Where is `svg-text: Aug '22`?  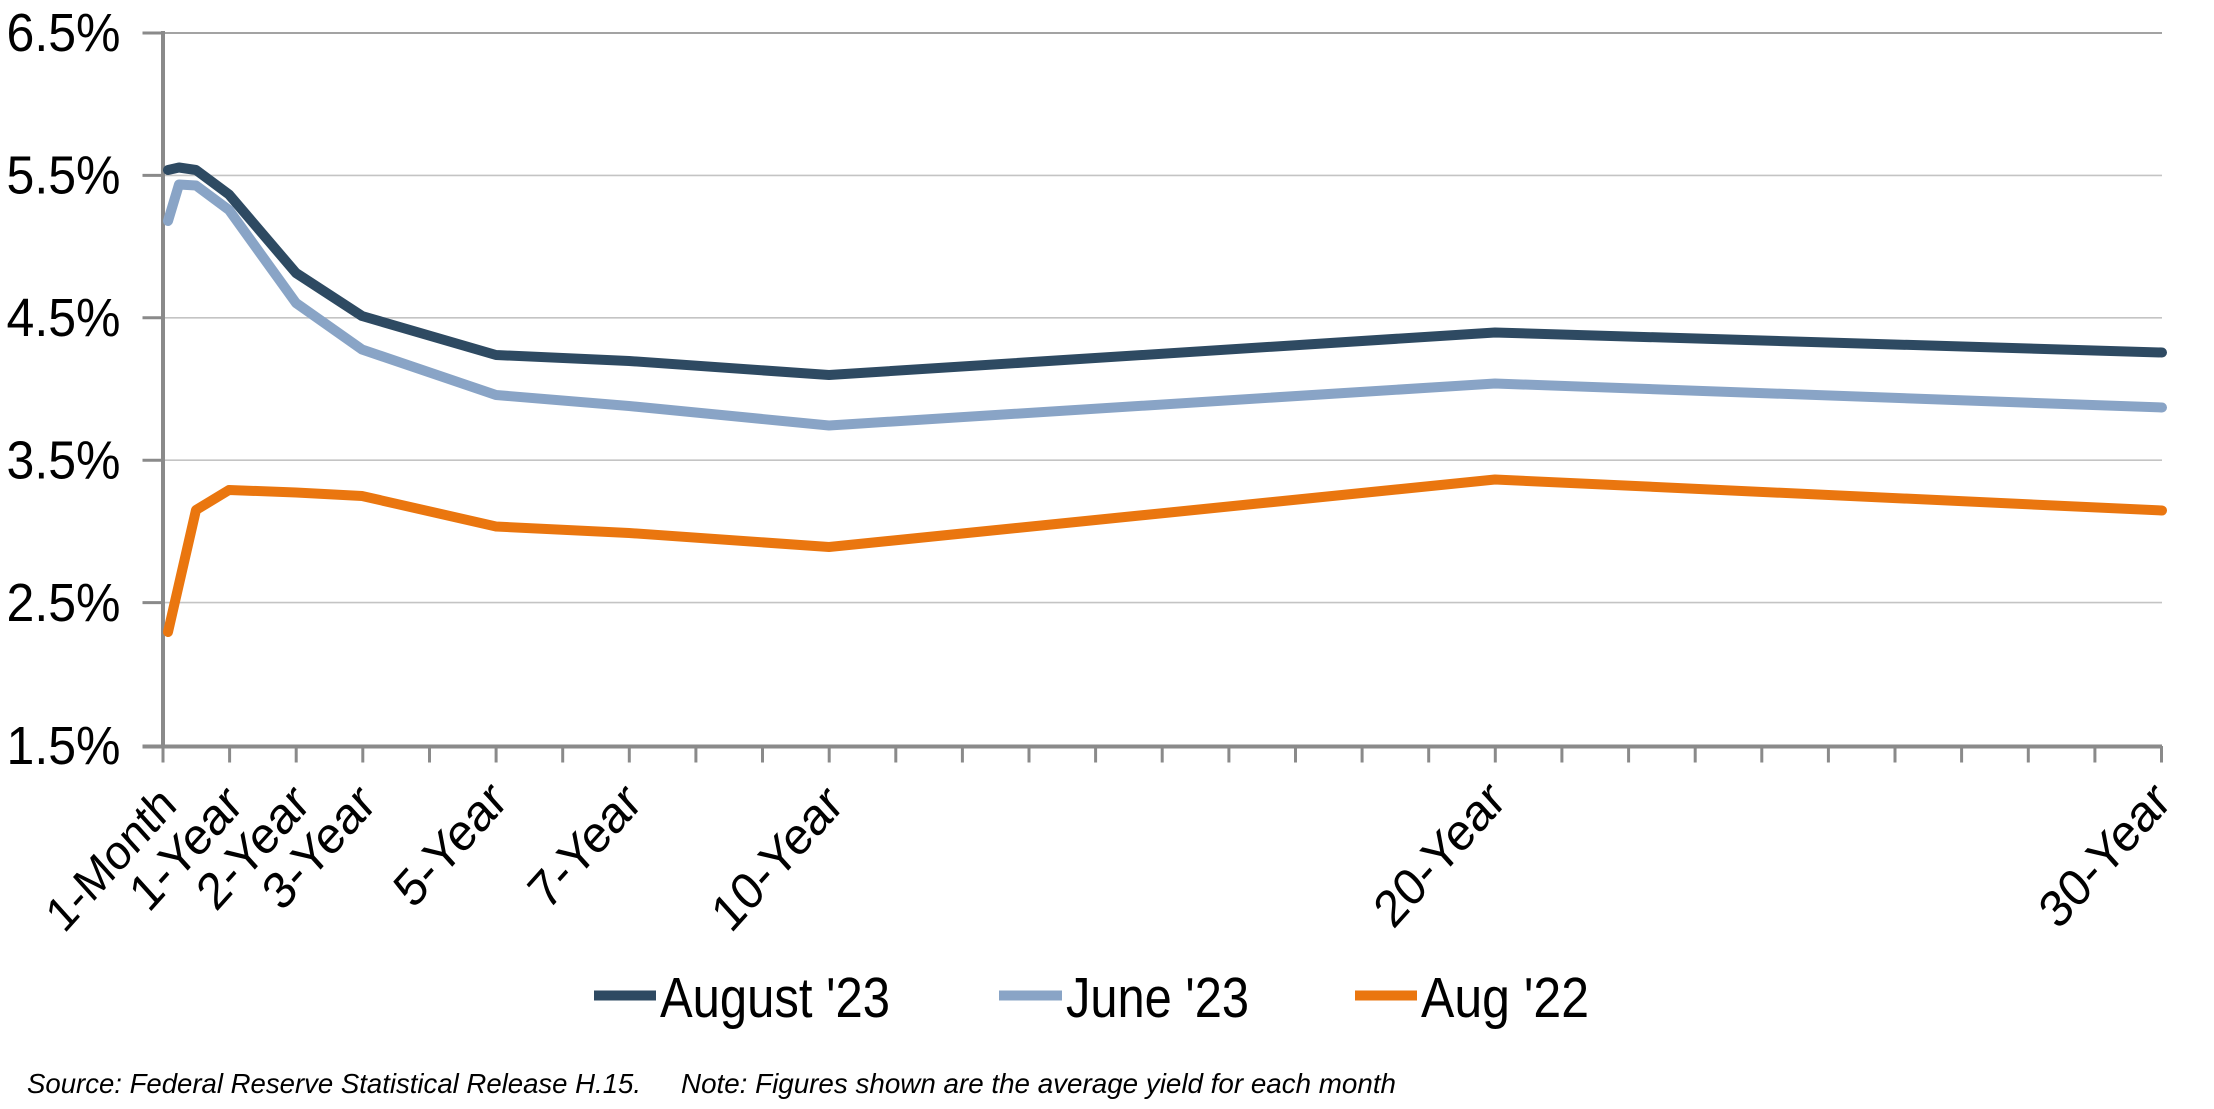
svg-text: Aug '22 is located at coordinates (1505, 998).